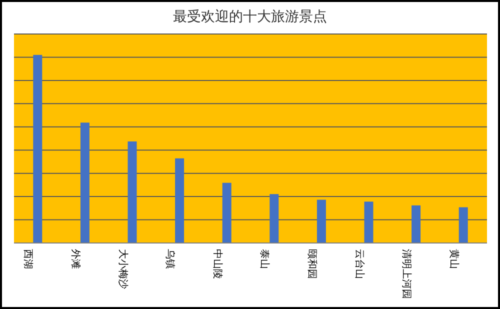 The width and height of the screenshot is (500, 309). I want to click on x-tick-label: 黄山, so click(453, 259).